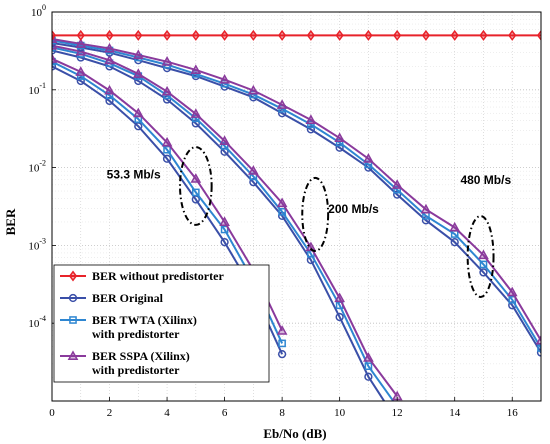 This screenshot has height=444, width=550. Describe the element at coordinates (158, 276) in the screenshot. I see `legend-label: BER without predistorter` at that location.